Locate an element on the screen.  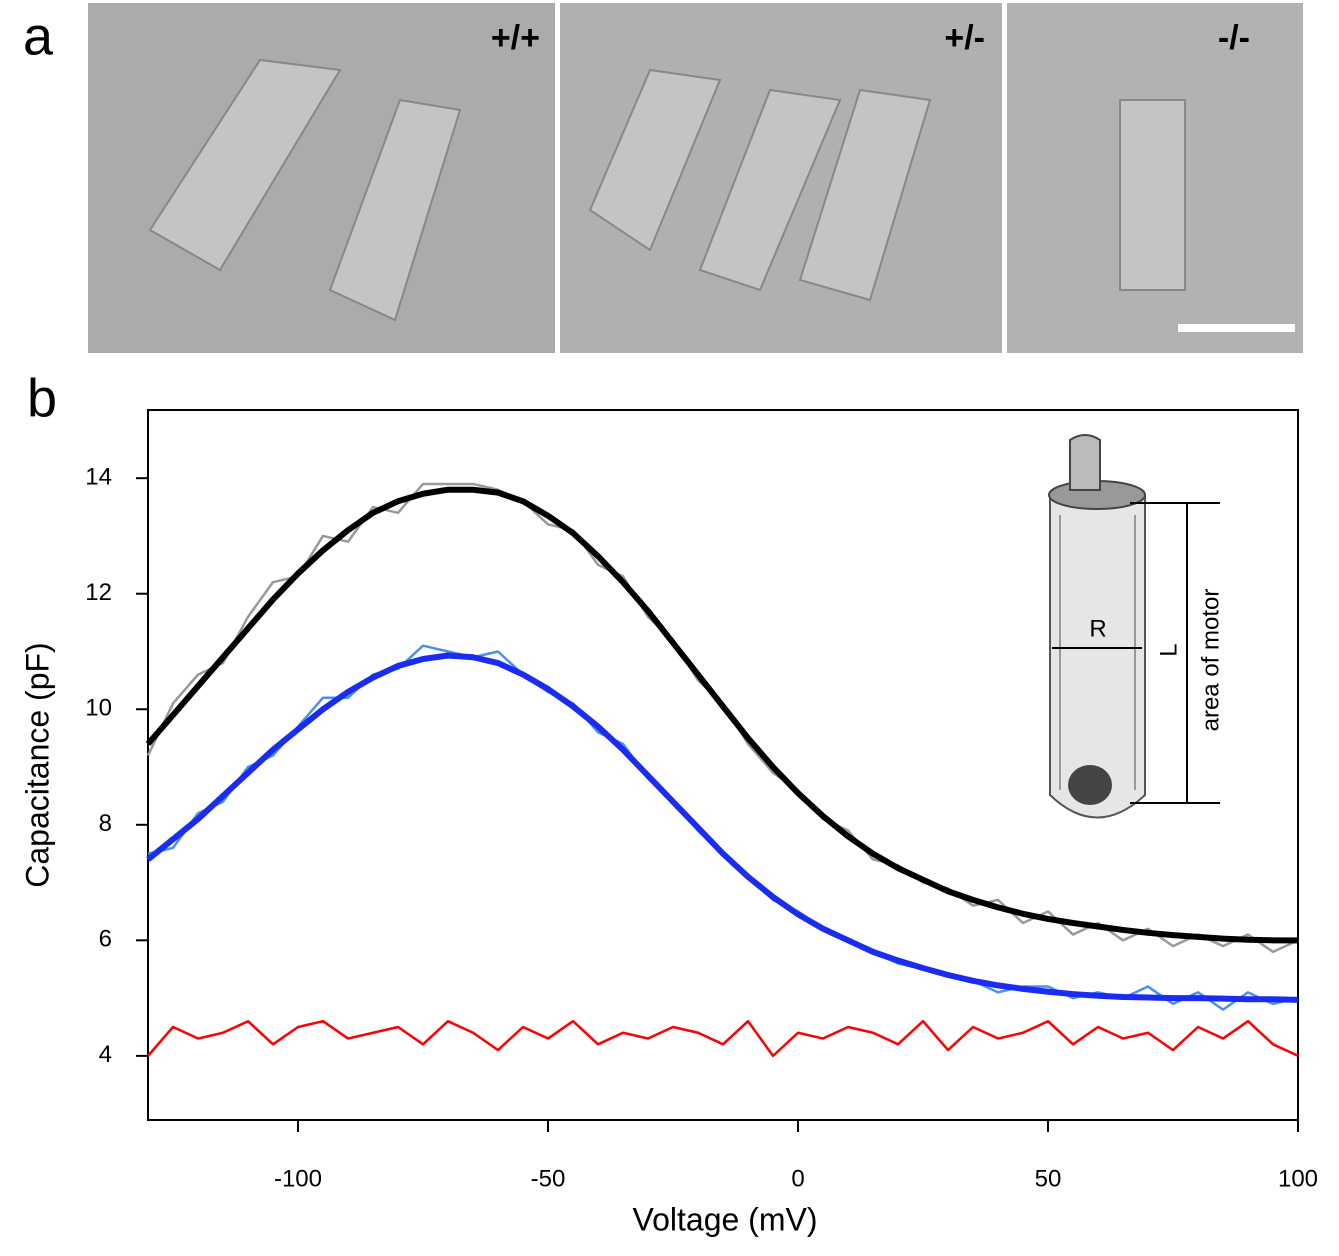
genotype-label: +/- is located at coordinates (964, 38).